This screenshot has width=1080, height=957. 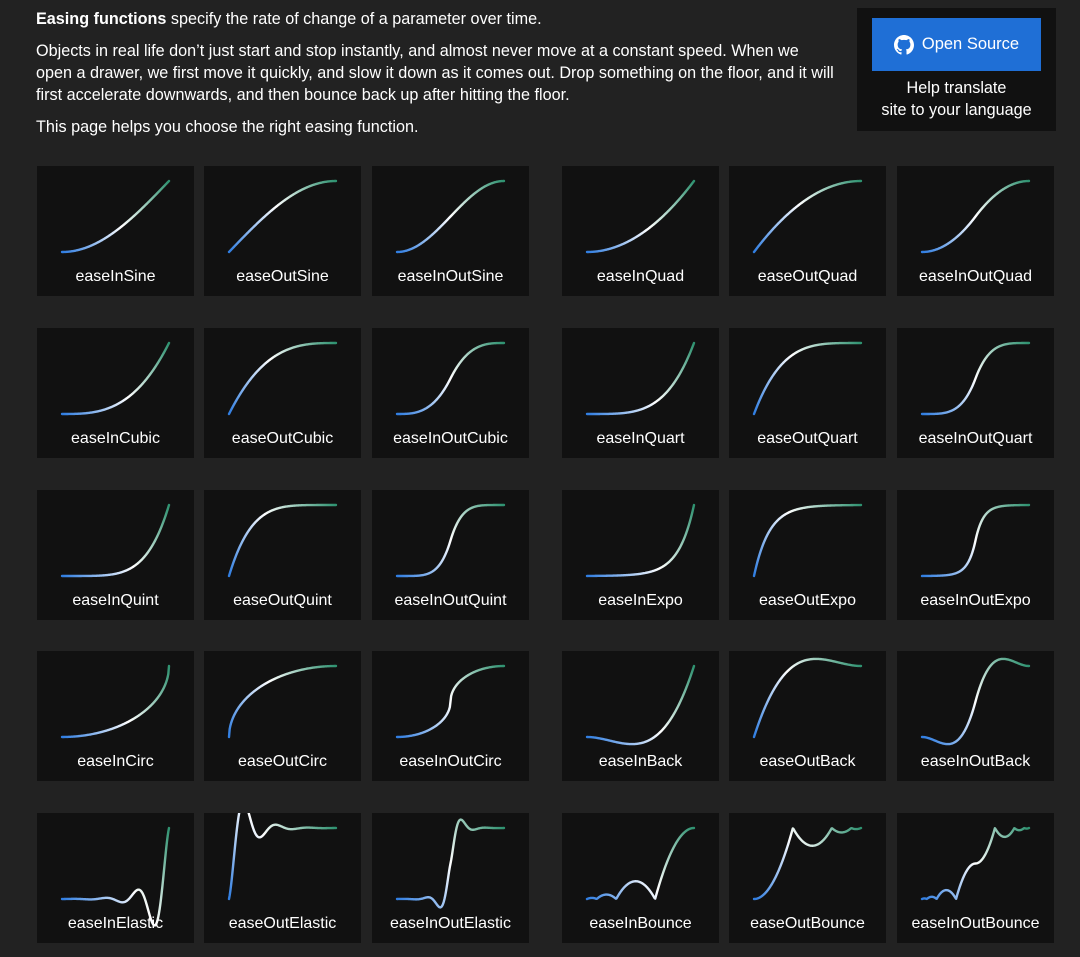 I want to click on easing-card-label: easeInOutElastic, so click(x=450, y=923).